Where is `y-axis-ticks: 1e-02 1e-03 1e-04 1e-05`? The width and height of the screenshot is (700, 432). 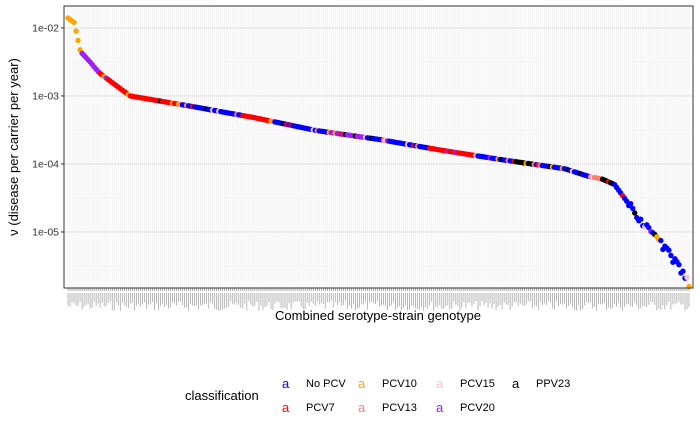
y-axis-ticks: 1e-02 1e-03 1e-04 1e-05 is located at coordinates (48, 130).